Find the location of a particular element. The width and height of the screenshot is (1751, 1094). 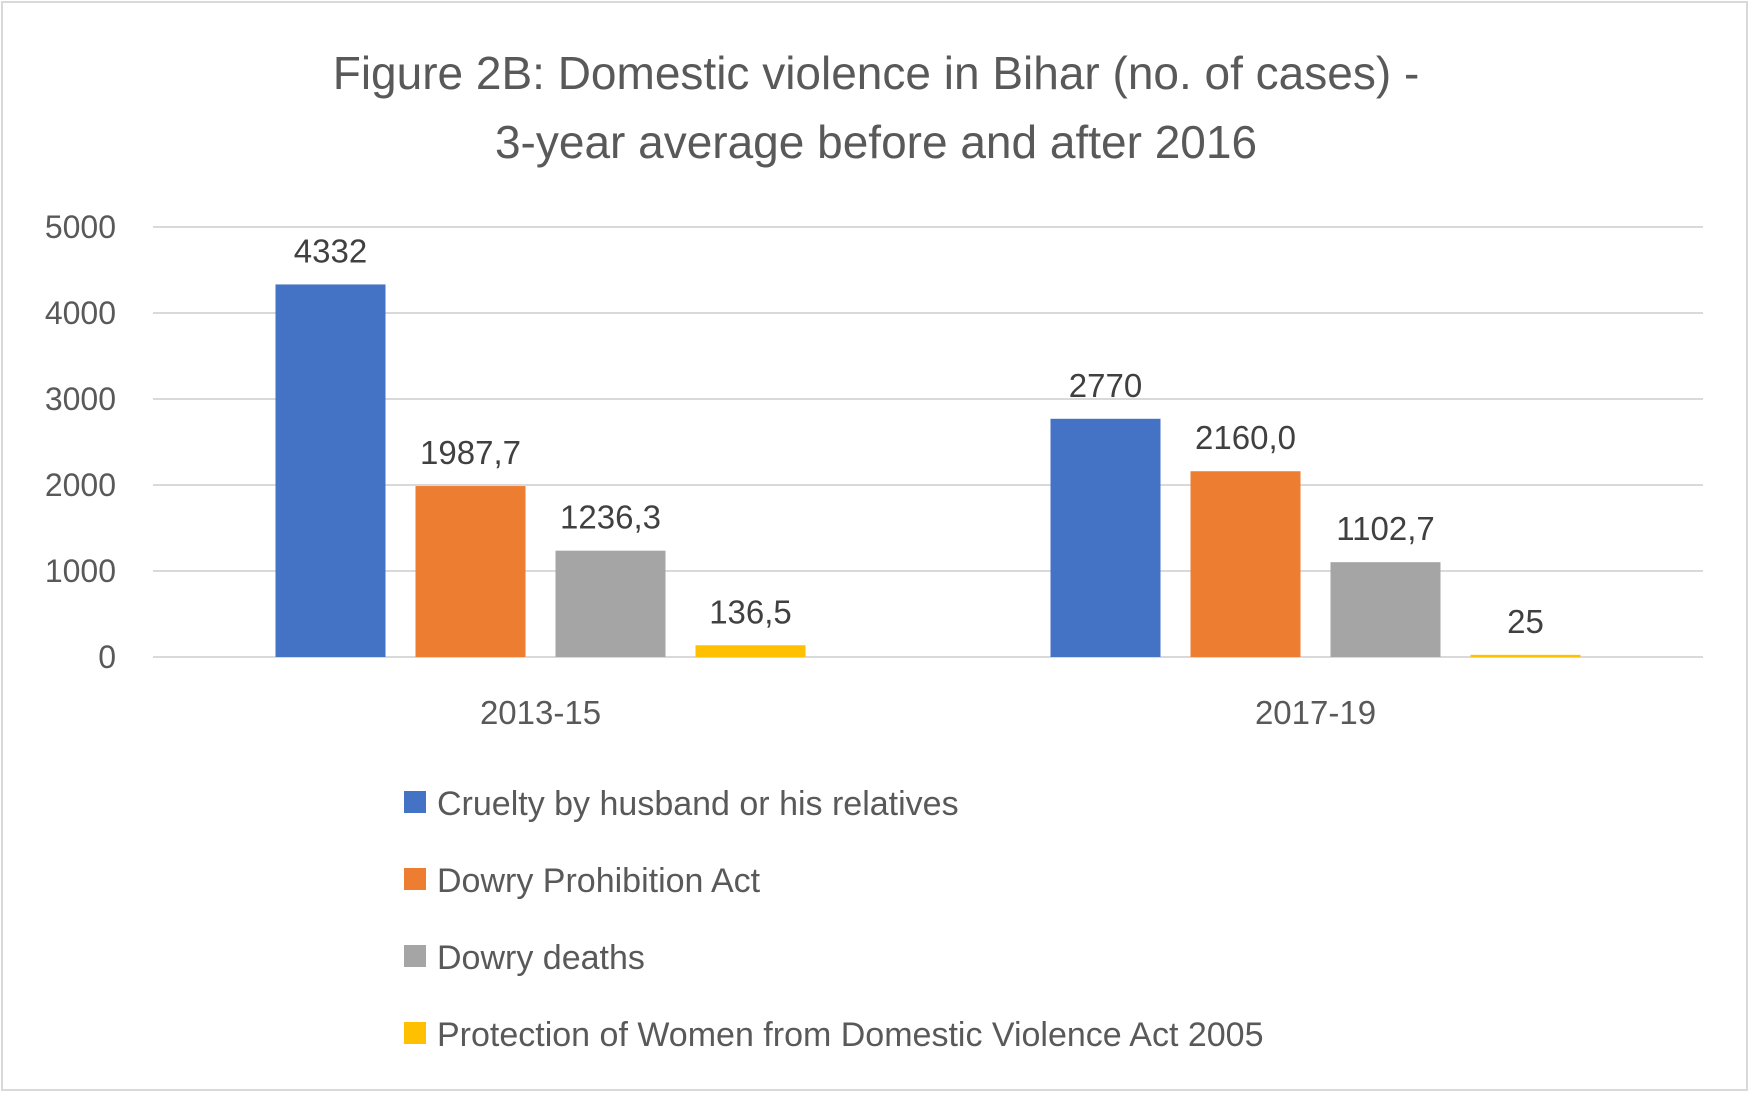

legend-item: Dowry deaths is located at coordinates (524, 958).